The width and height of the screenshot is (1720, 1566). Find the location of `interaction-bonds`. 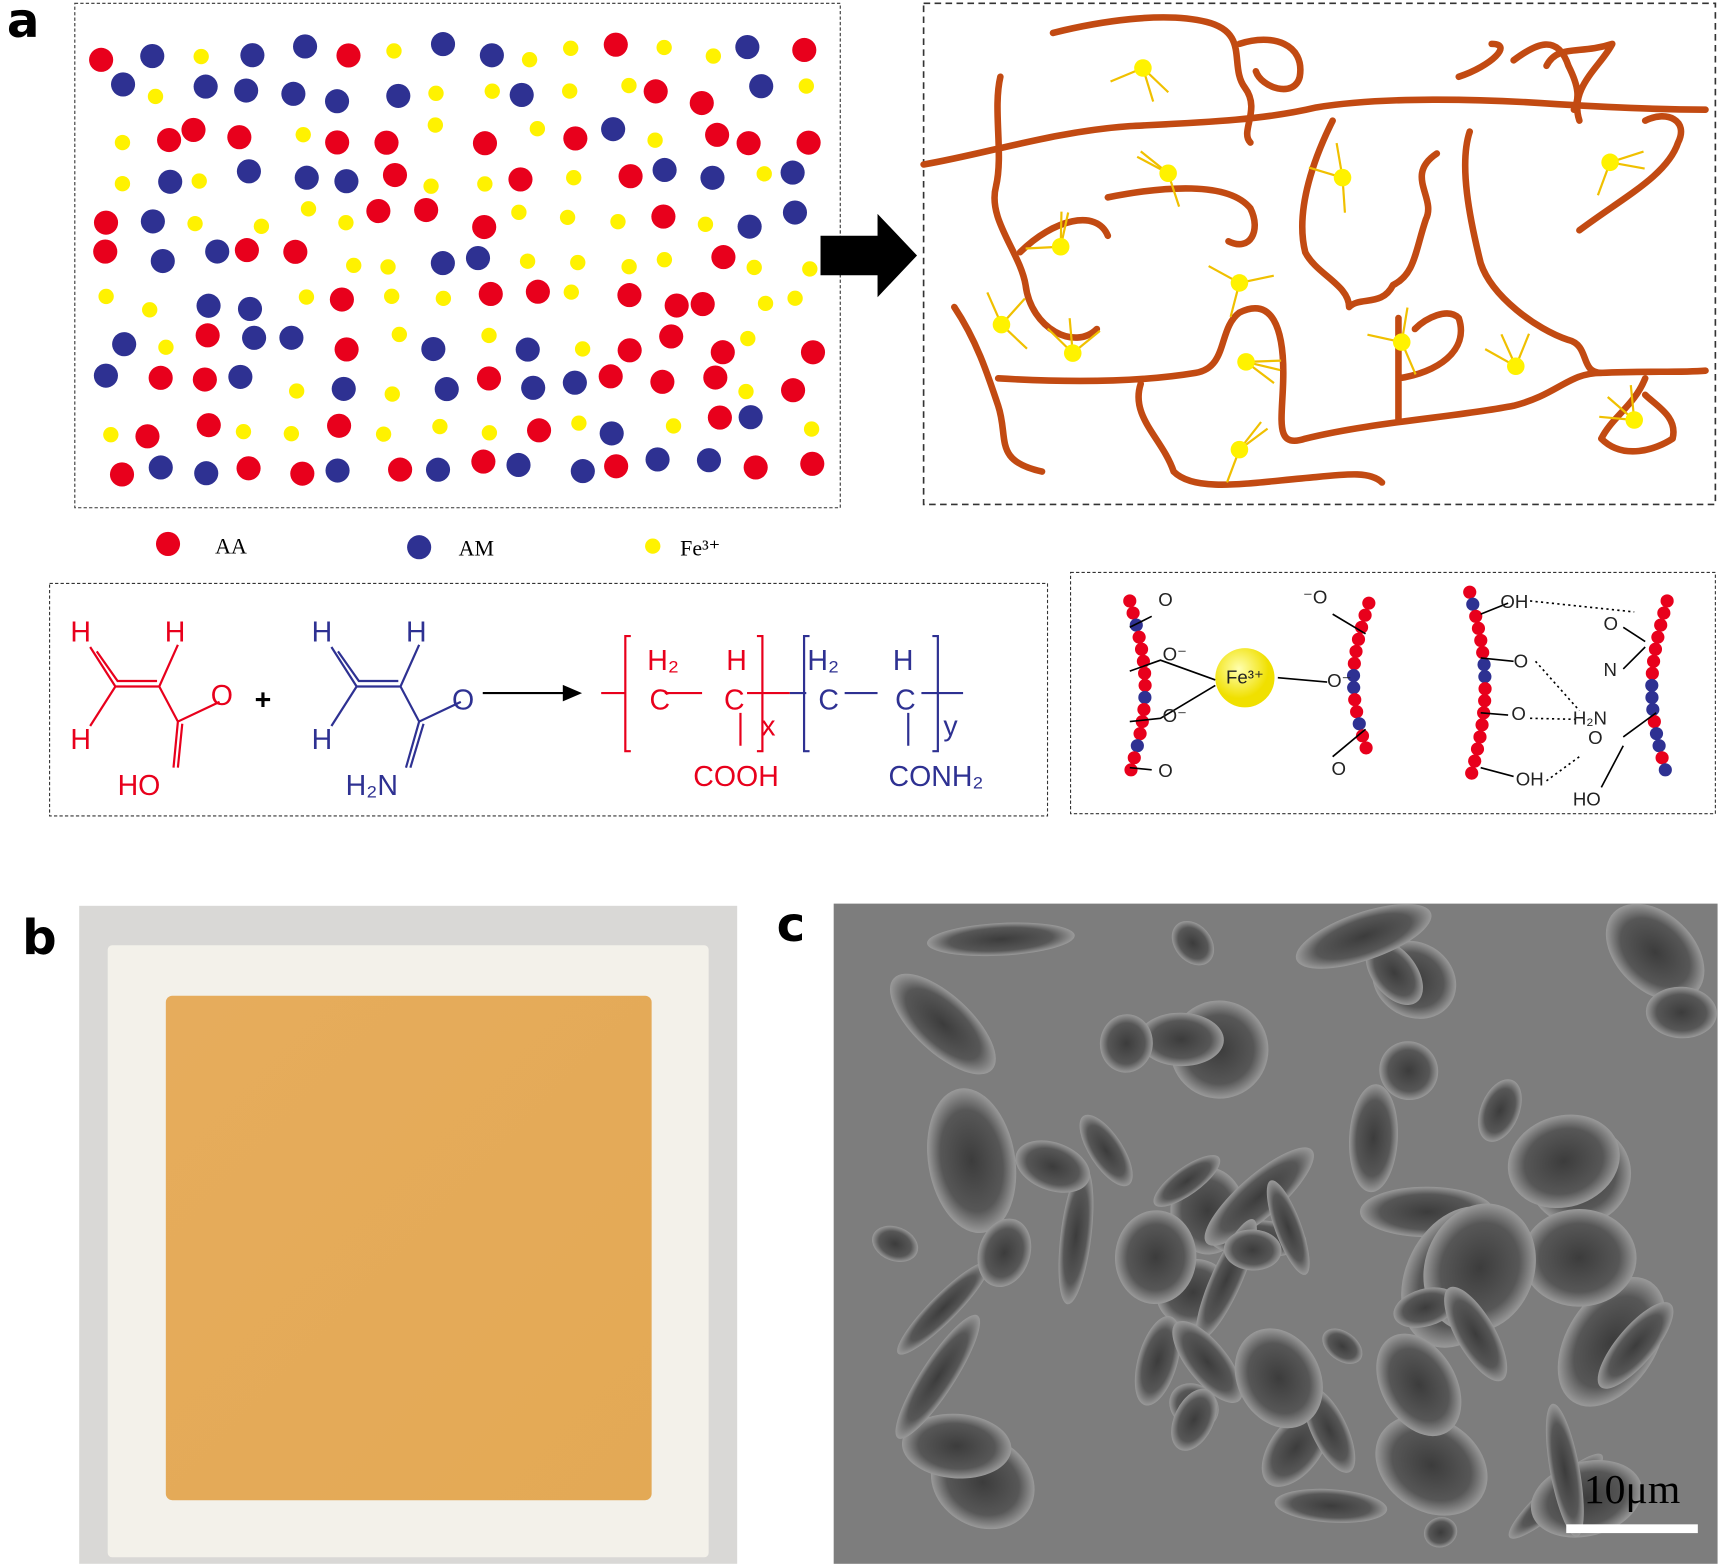

interaction-bonds is located at coordinates (1393, 694).